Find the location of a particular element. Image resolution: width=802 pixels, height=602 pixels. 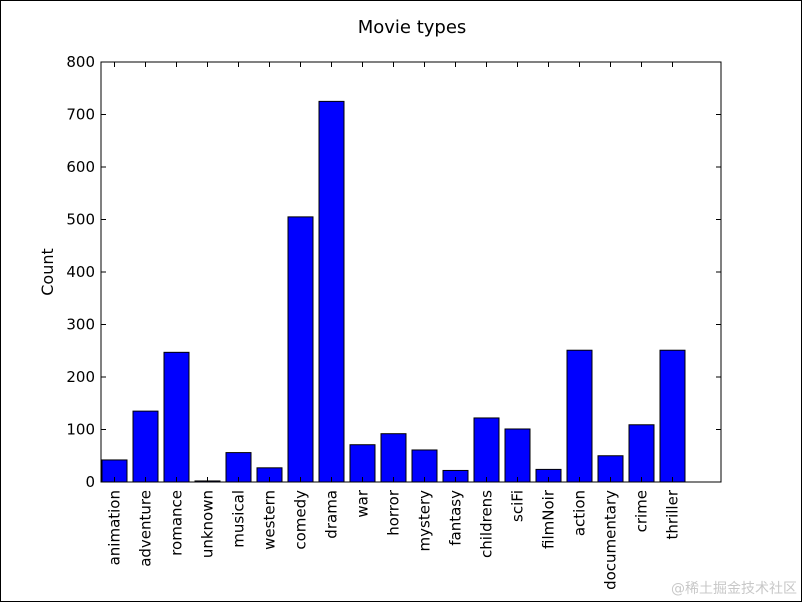

bar-childrens is located at coordinates (486, 450).